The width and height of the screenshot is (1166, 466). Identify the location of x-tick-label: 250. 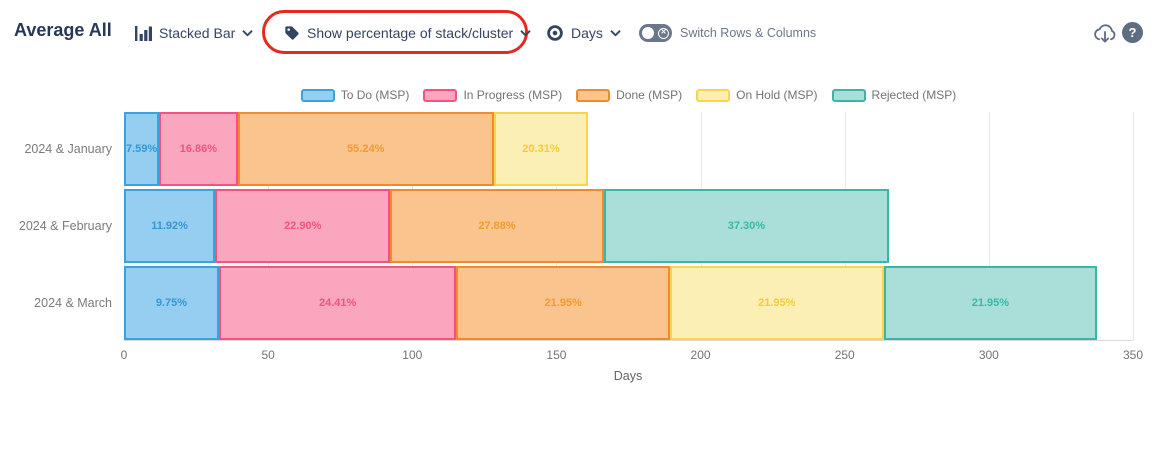
(844, 355).